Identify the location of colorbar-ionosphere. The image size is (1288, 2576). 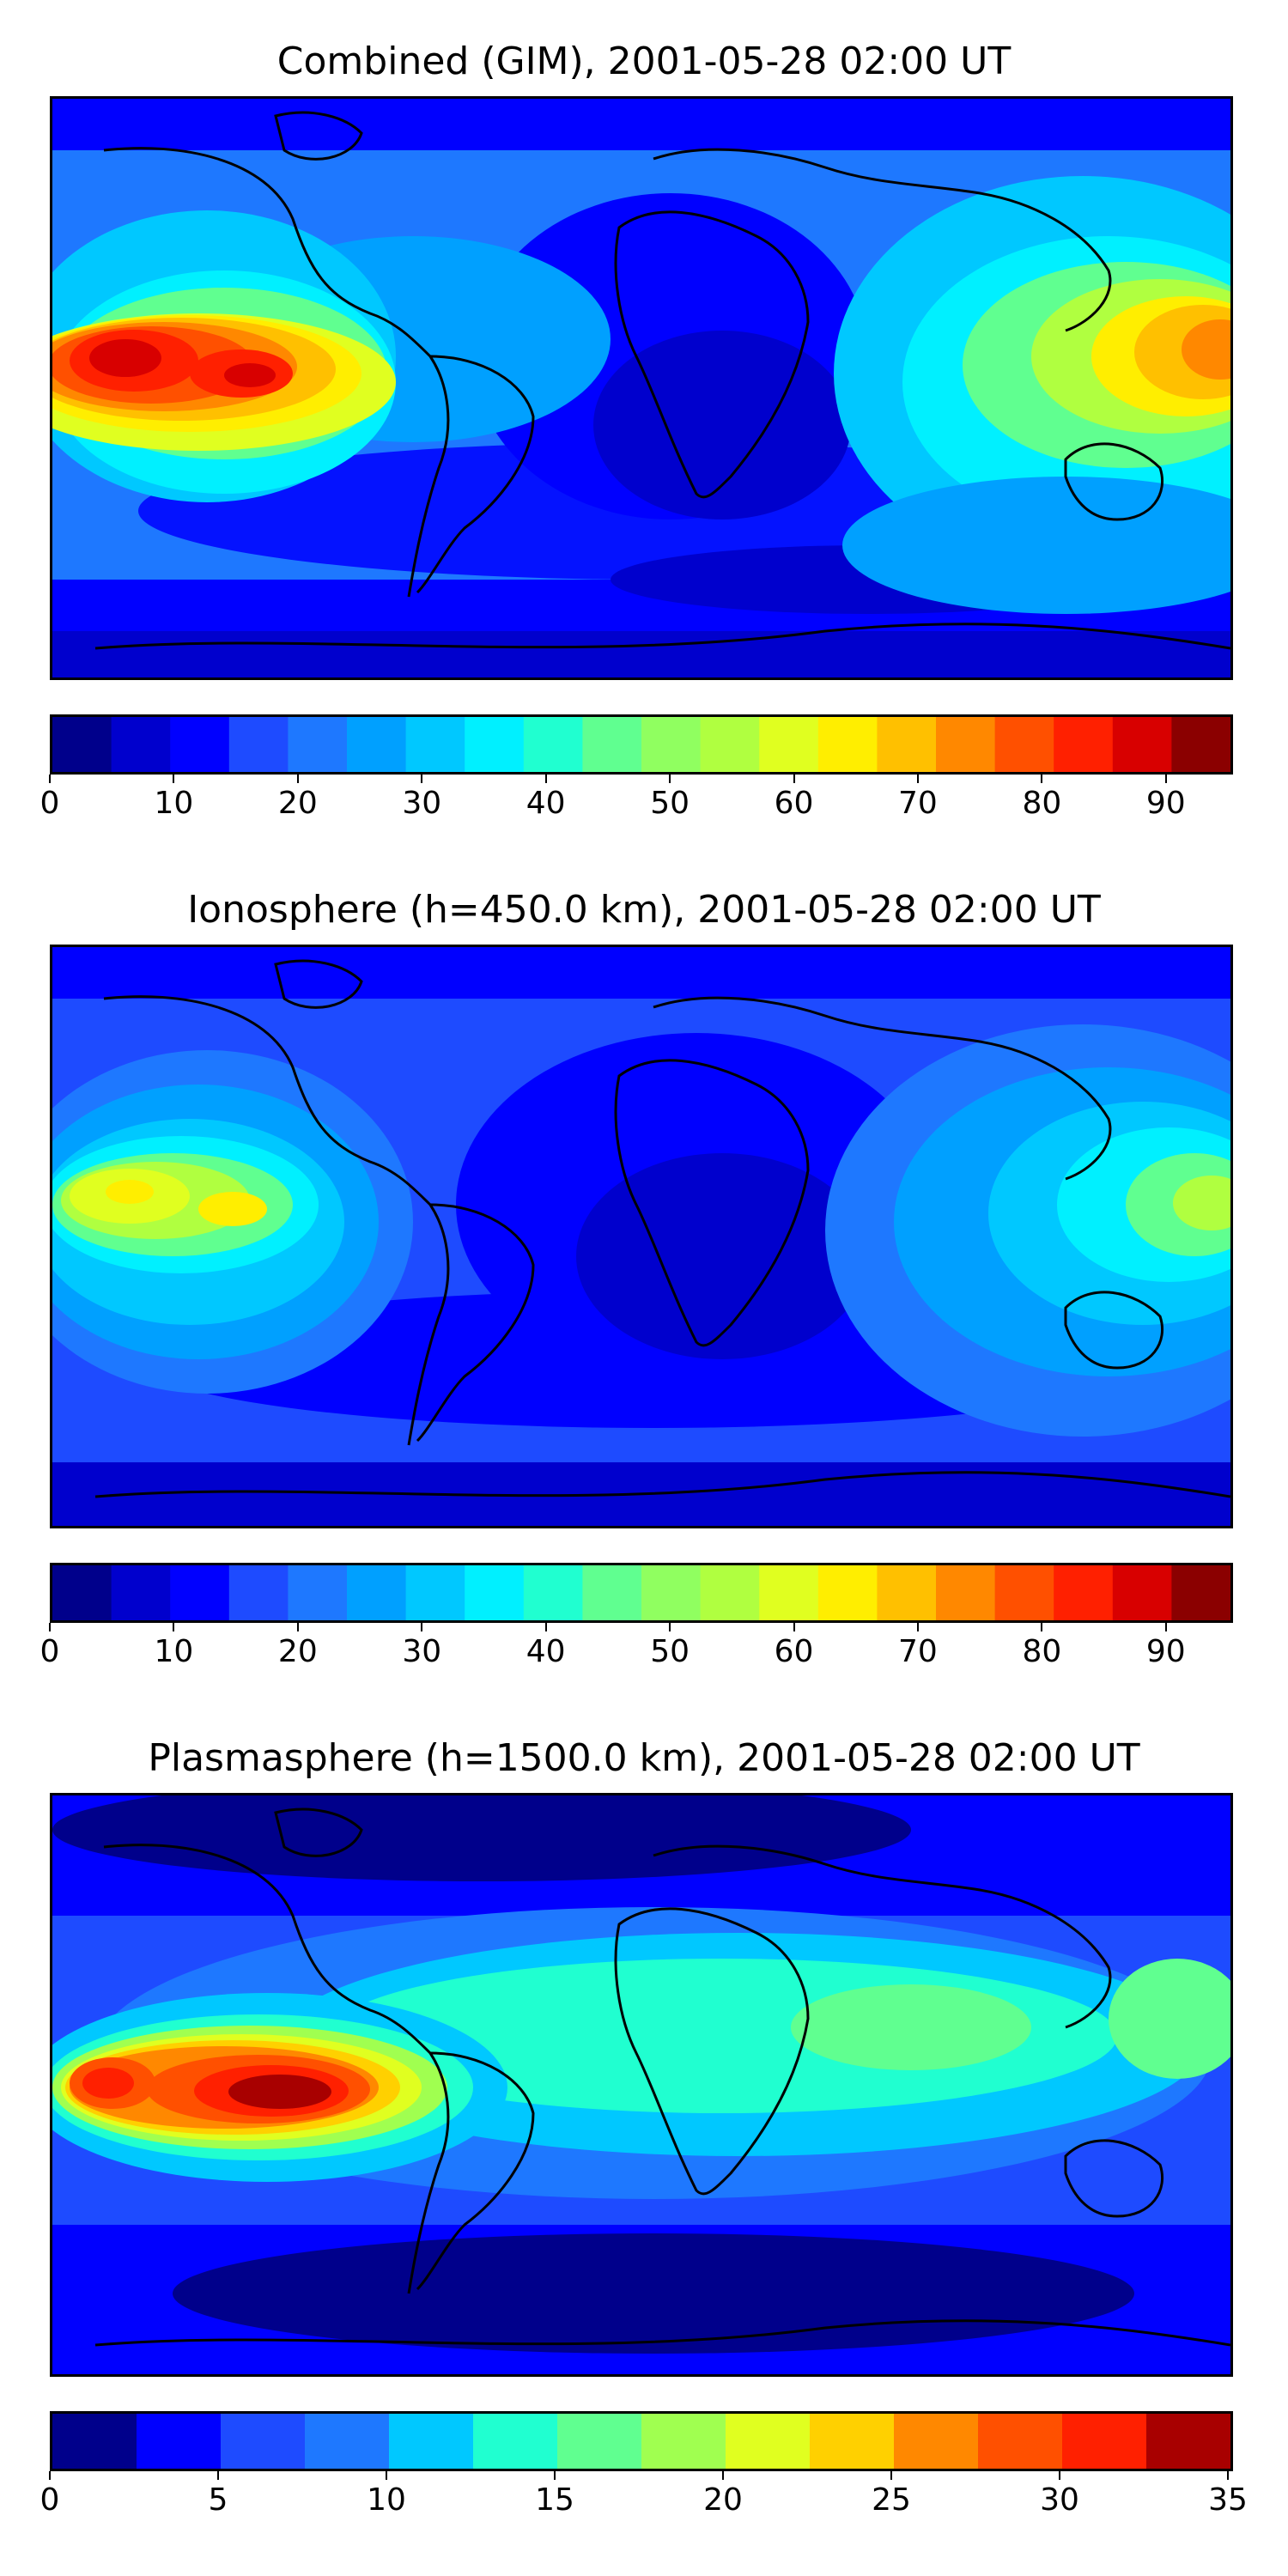
(641, 1593).